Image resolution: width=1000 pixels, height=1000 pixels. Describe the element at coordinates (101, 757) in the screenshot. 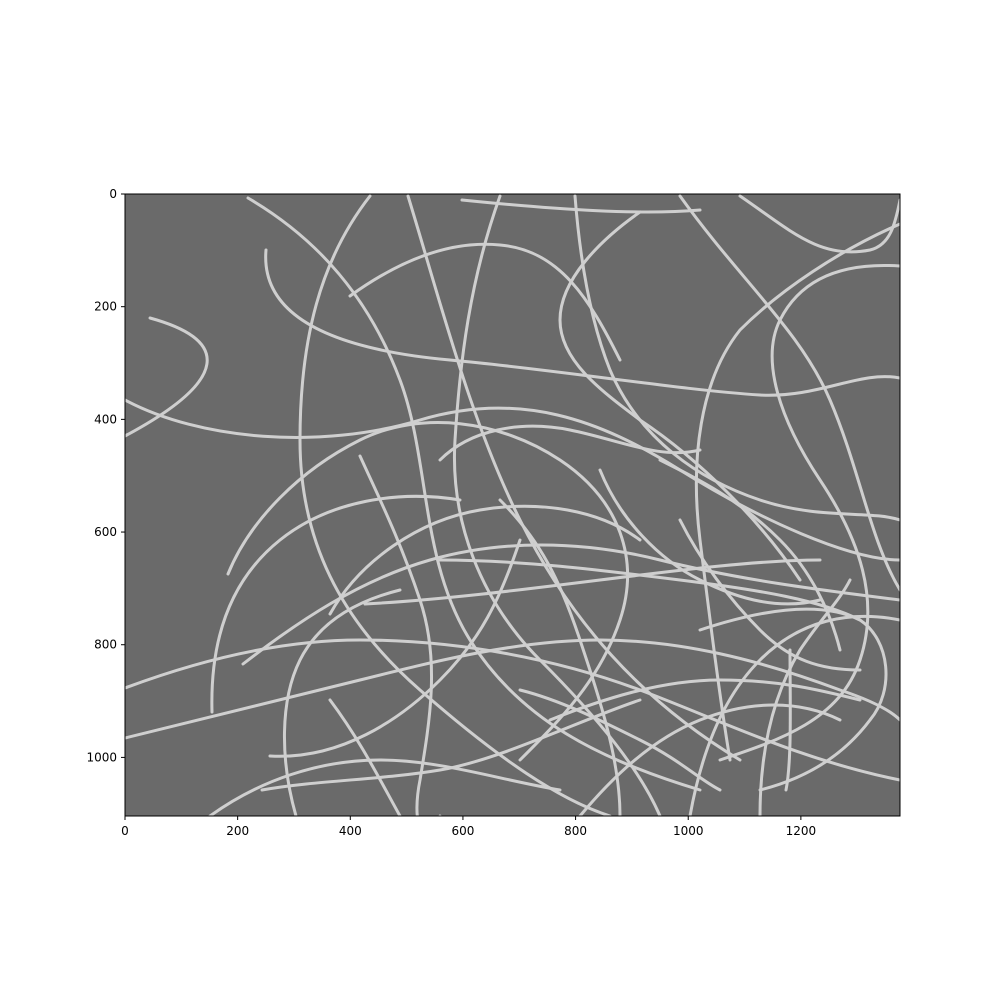

I see `y-tick-label: 1000` at that location.